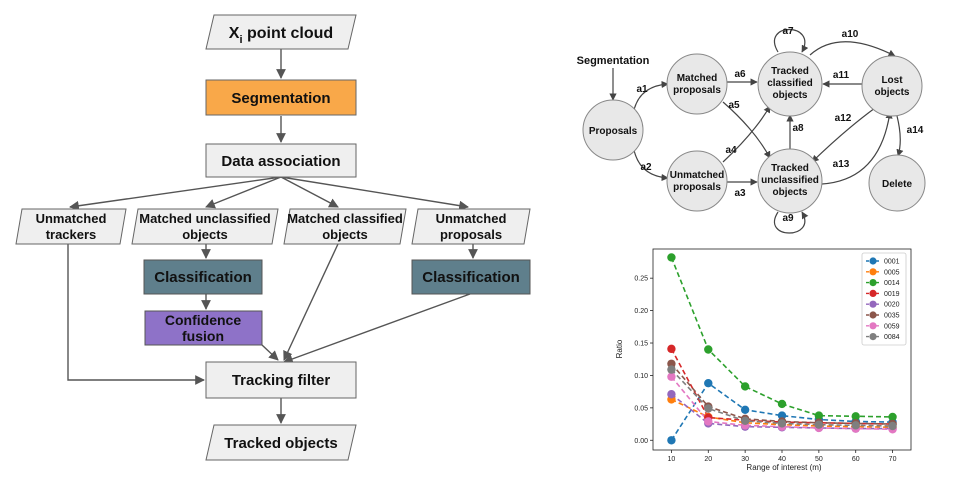 This screenshot has width=959, height=491. What do you see at coordinates (613, 130) in the screenshot?
I see `node-proposals` at bounding box center [613, 130].